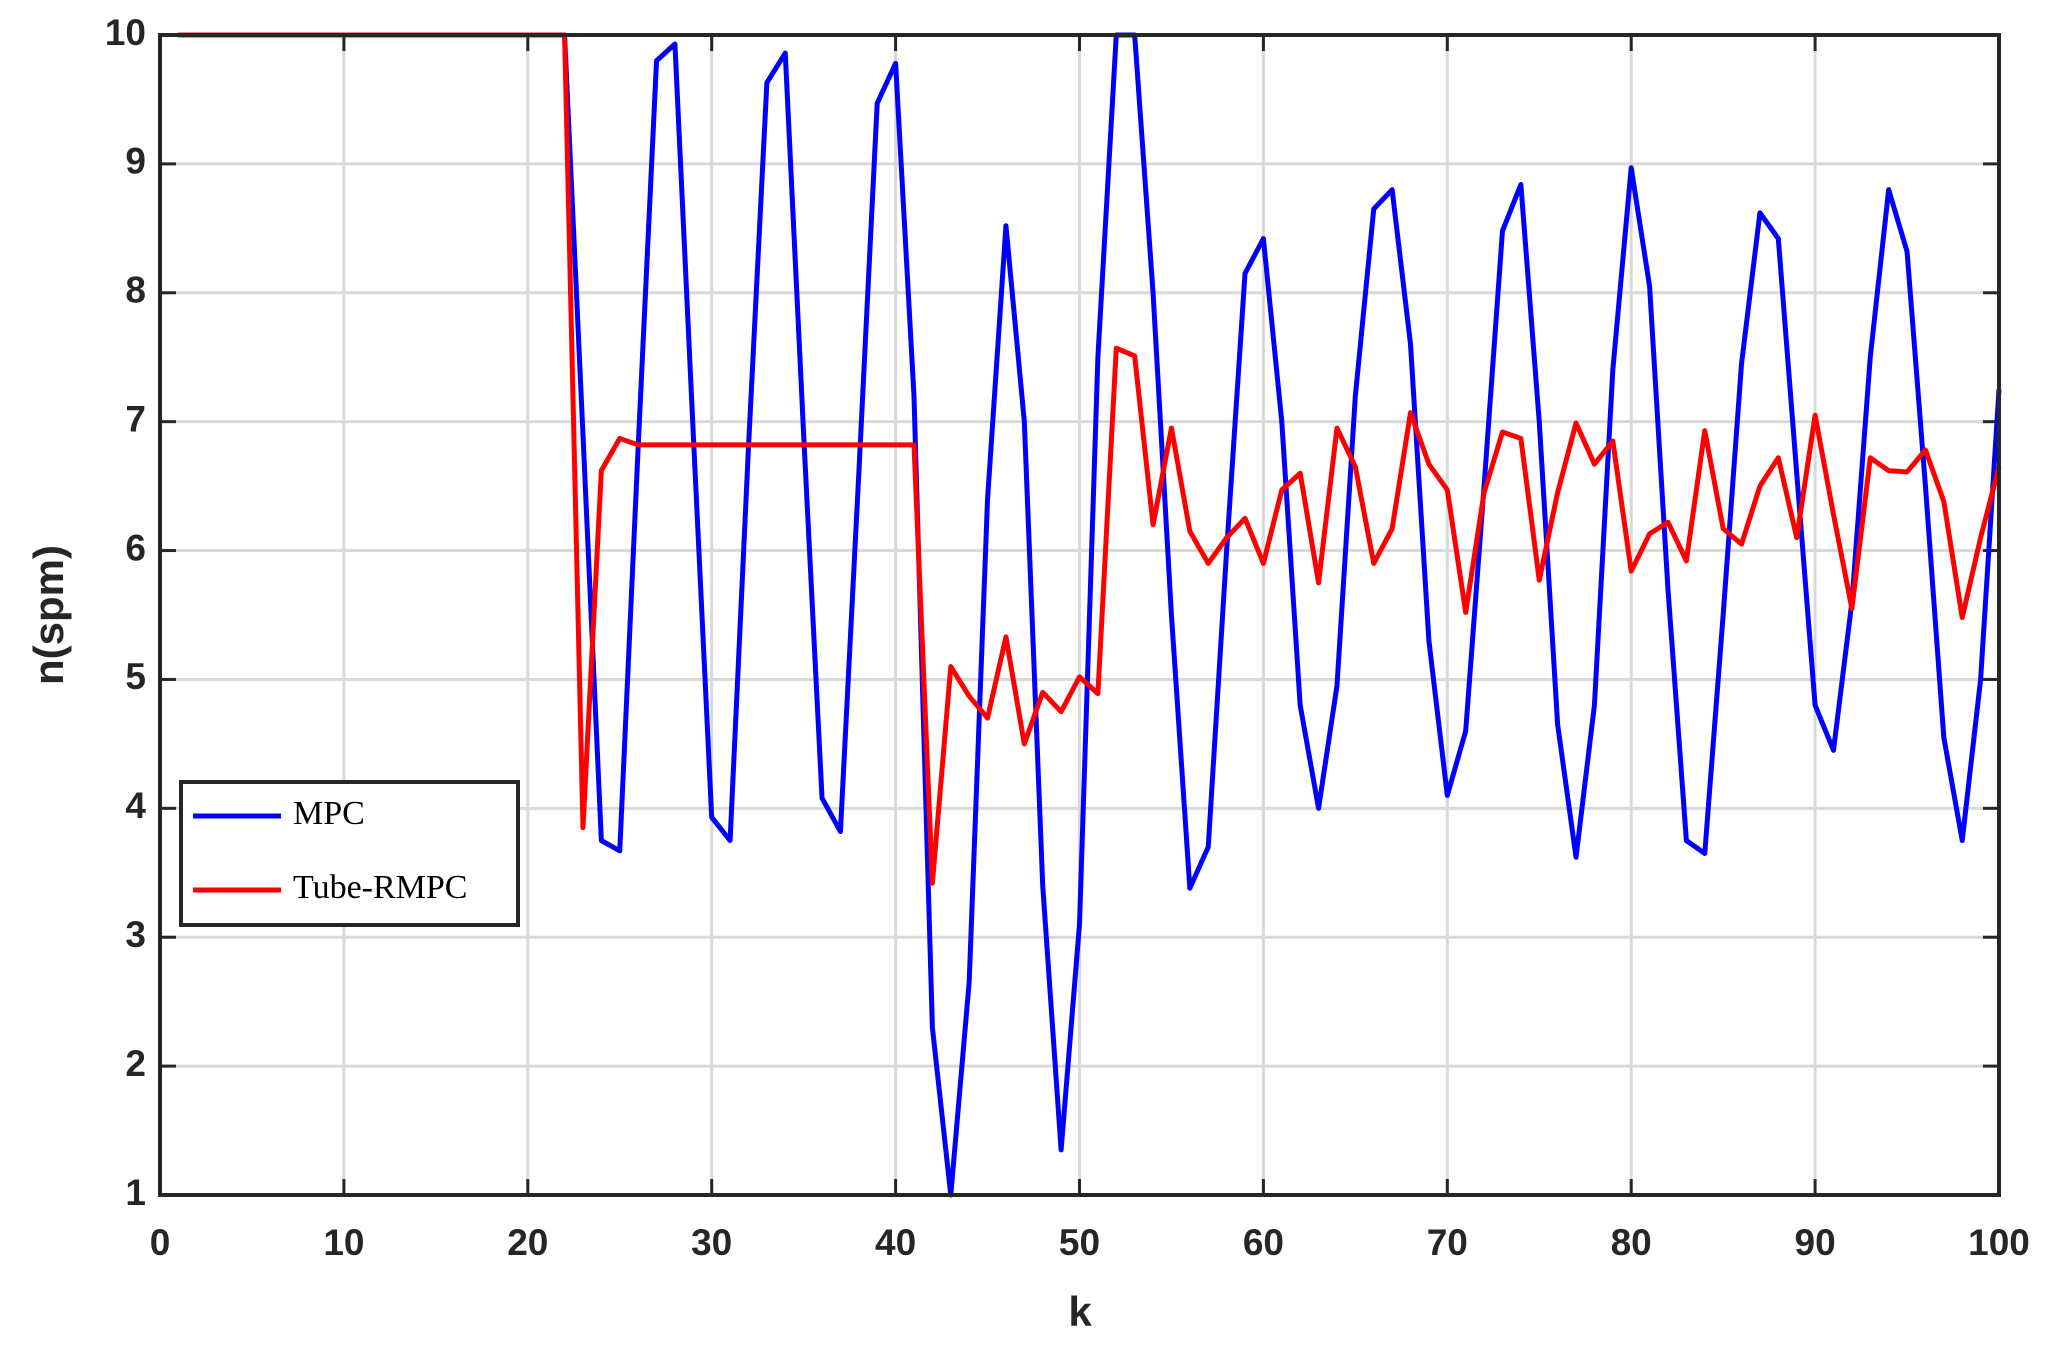  Describe the element at coordinates (1631, 1242) in the screenshot. I see `x-tick-label: 80` at that location.